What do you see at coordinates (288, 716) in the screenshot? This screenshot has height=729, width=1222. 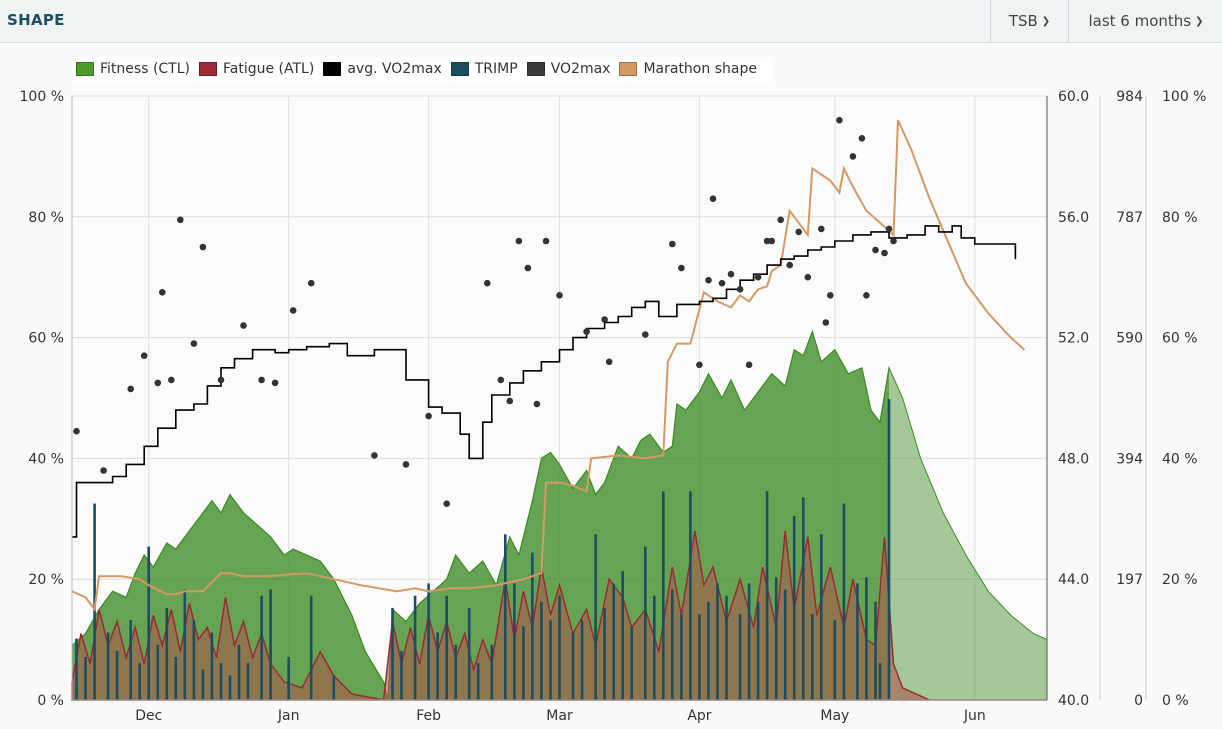 I see `x-tick-label: Jan` at bounding box center [288, 716].